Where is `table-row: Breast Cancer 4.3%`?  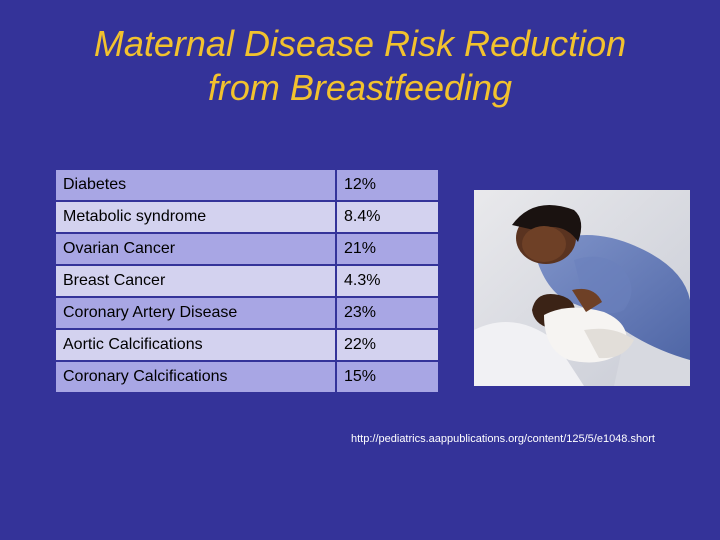 table-row: Breast Cancer 4.3% is located at coordinates (247, 281).